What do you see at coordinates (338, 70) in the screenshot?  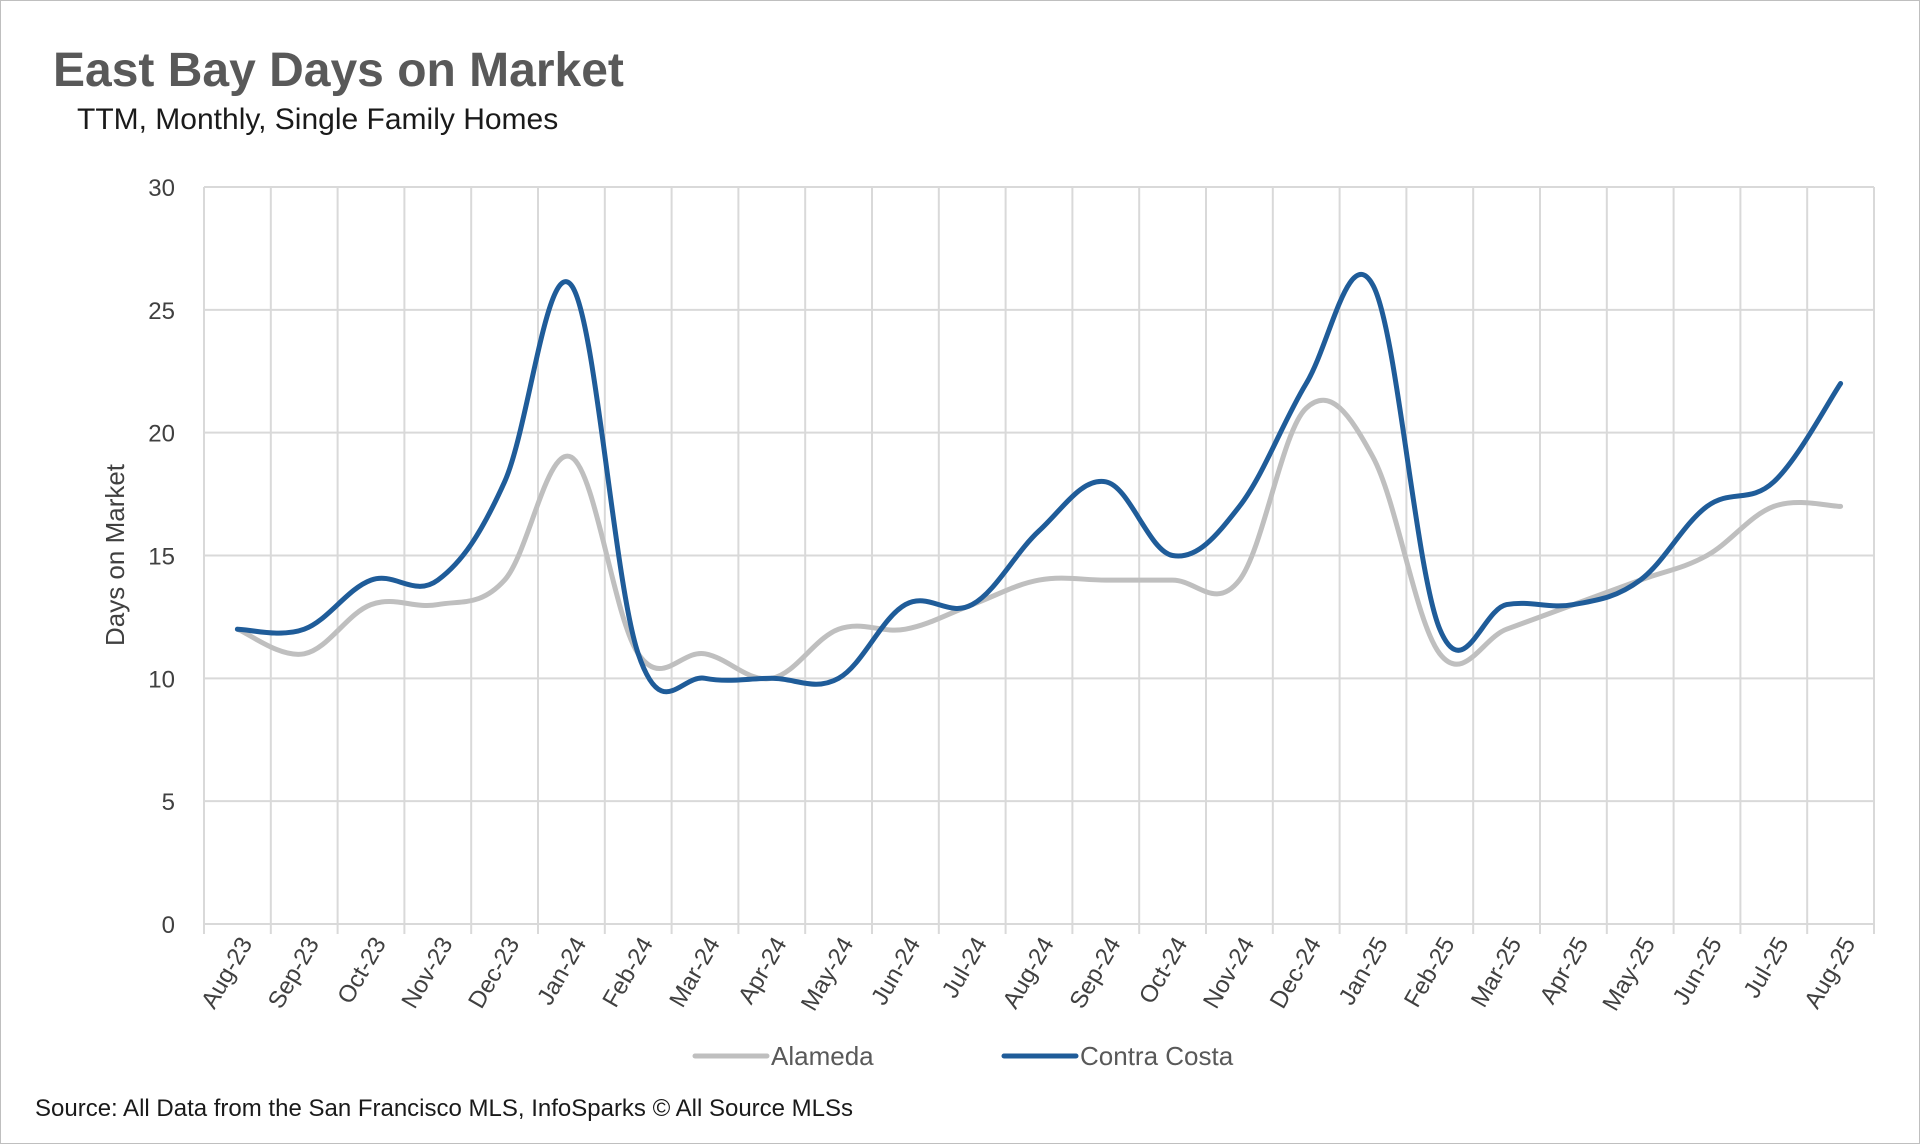 I see `chart-title: East Bay Days on Market` at bounding box center [338, 70].